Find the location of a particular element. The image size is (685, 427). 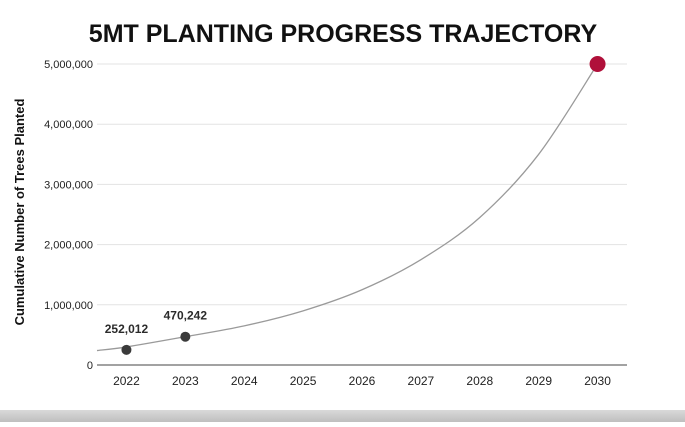

x-tick-label: 2022 is located at coordinates (126, 381).